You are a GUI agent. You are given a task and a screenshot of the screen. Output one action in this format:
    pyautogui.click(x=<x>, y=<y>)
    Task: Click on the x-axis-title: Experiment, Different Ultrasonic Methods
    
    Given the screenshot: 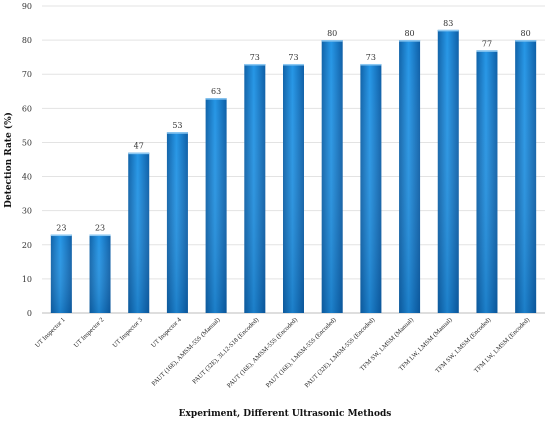 What is the action you would take?
    pyautogui.click(x=285, y=414)
    